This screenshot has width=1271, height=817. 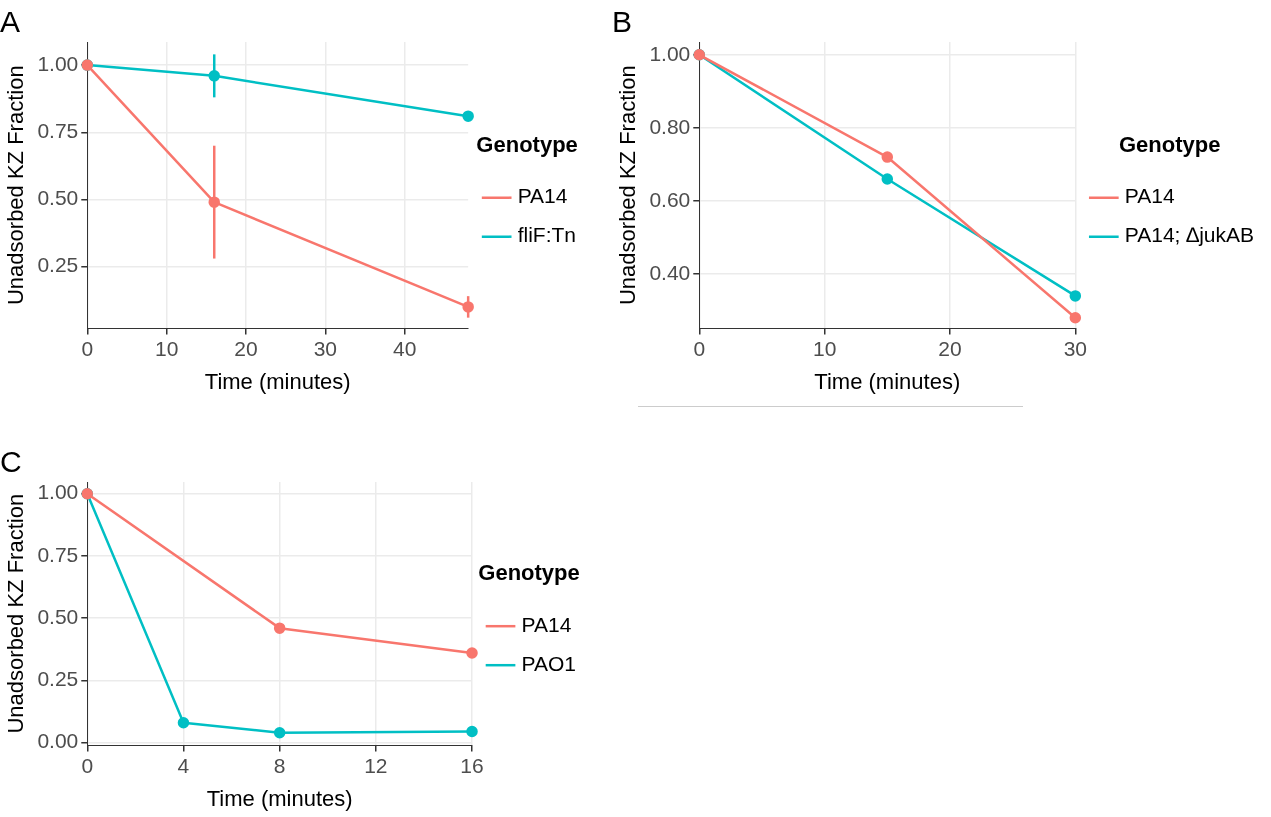 I want to click on legend-label: PA14; ∆jukAB, so click(x=1189, y=235).